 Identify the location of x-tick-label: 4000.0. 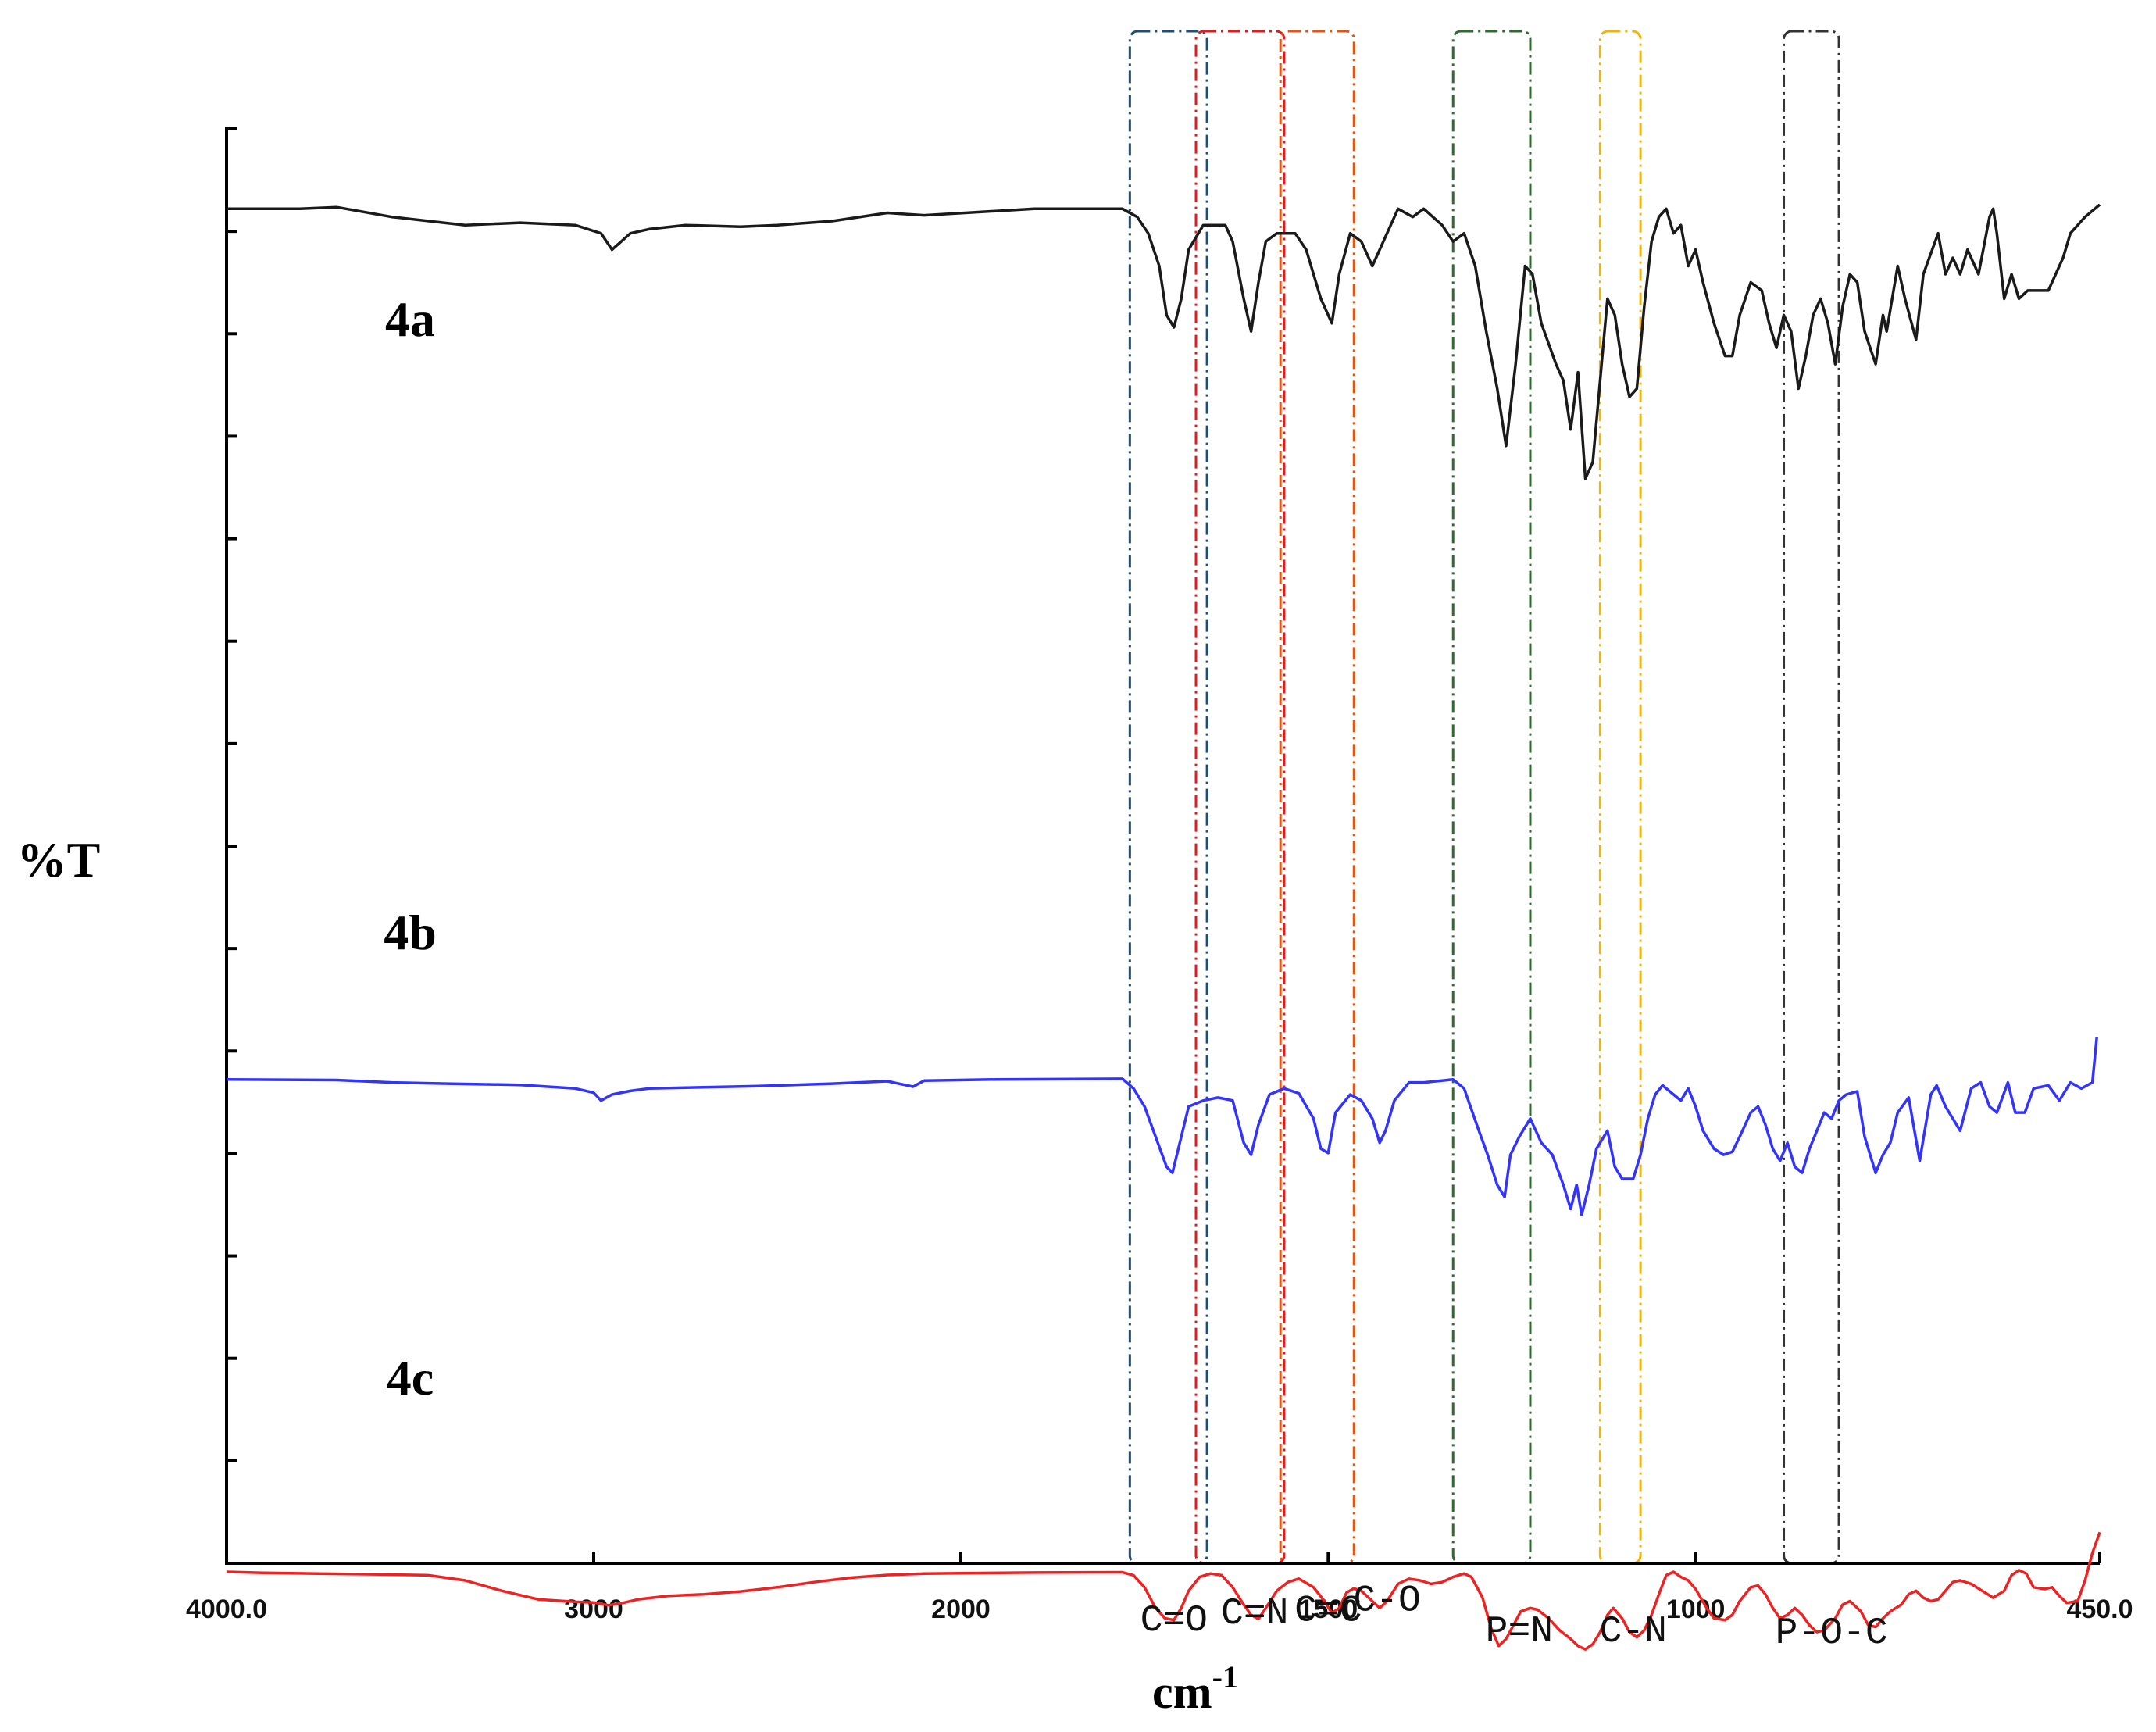
(227, 1609).